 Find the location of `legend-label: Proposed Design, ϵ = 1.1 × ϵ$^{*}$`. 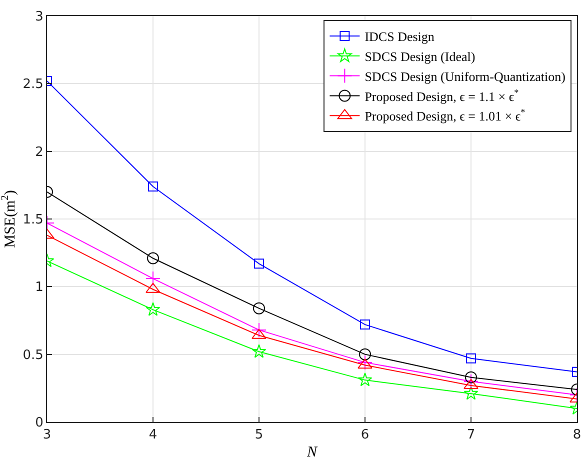

legend-label: Proposed Design, ϵ = 1.1 × ϵ$^{*}$ is located at coordinates (442, 95).